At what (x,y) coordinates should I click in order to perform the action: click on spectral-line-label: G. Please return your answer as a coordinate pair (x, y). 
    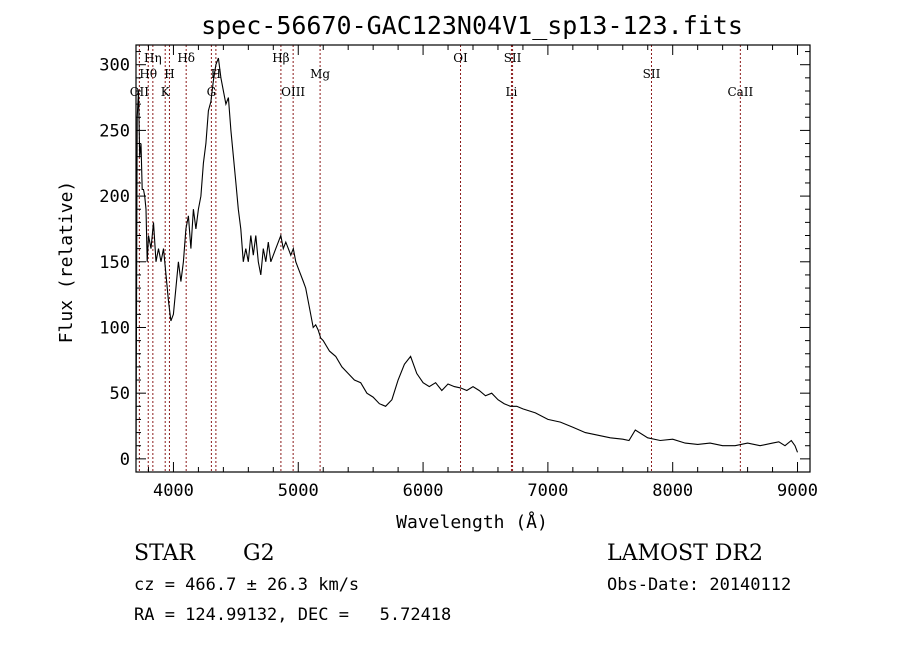
    Looking at the image, I should click on (212, 92).